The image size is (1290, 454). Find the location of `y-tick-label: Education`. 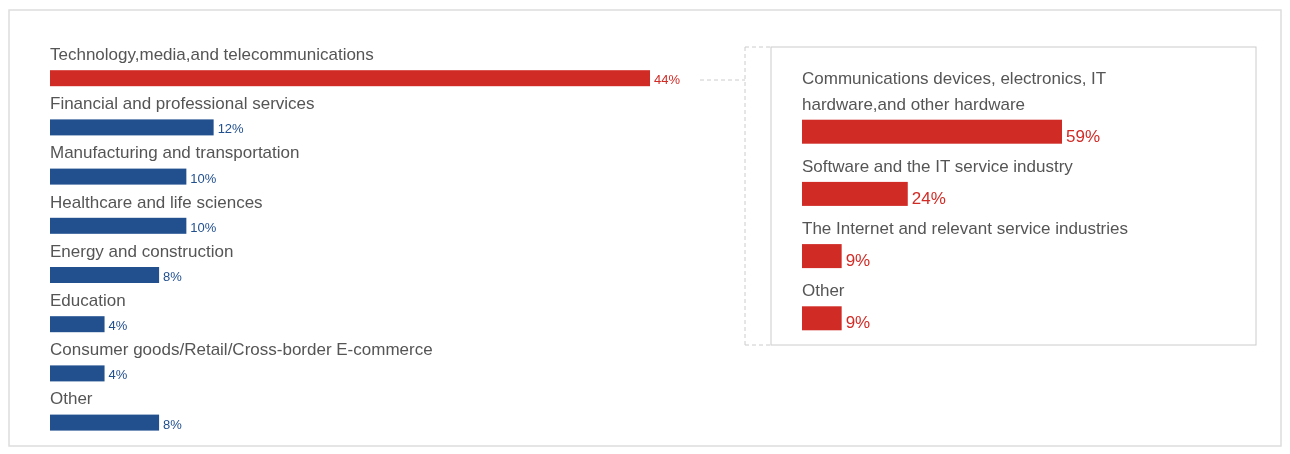

y-tick-label: Education is located at coordinates (88, 300).